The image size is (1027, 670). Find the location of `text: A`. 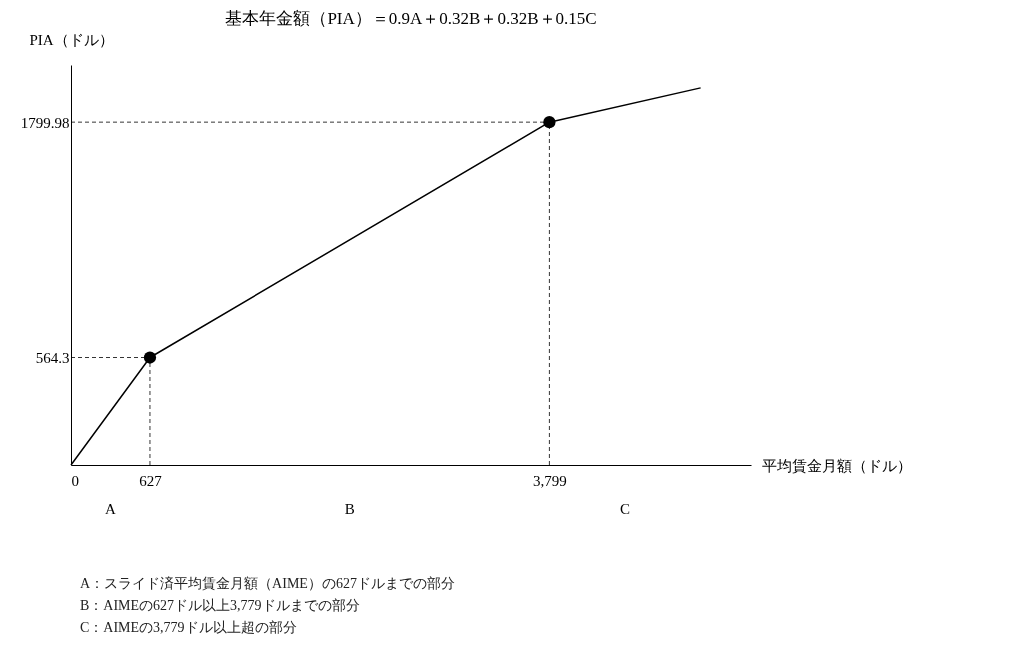

text: A is located at coordinates (111, 509).